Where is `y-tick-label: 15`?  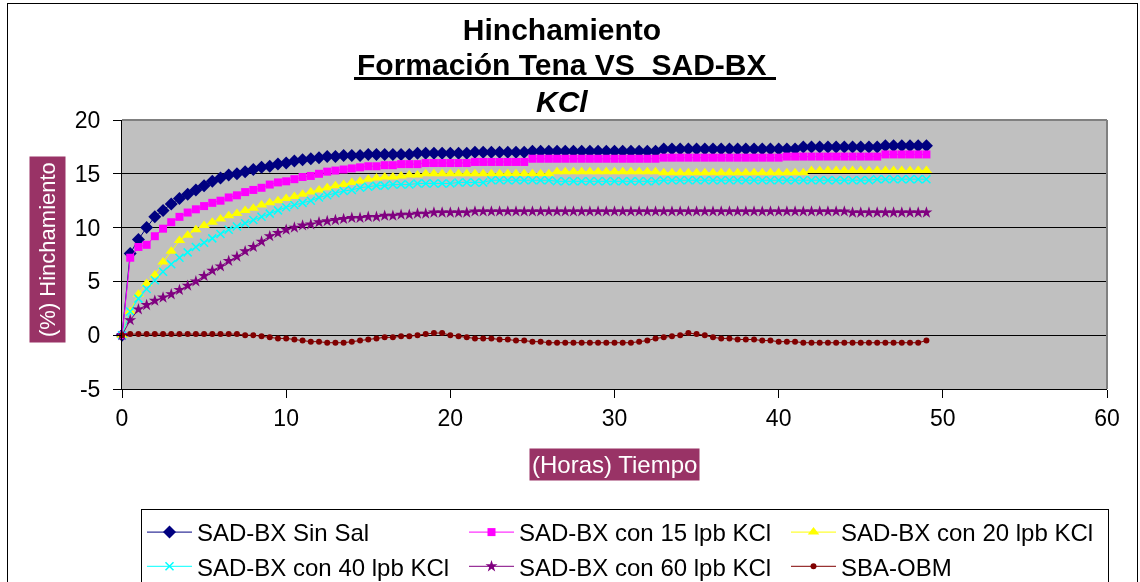
y-tick-label: 15 is located at coordinates (87, 173).